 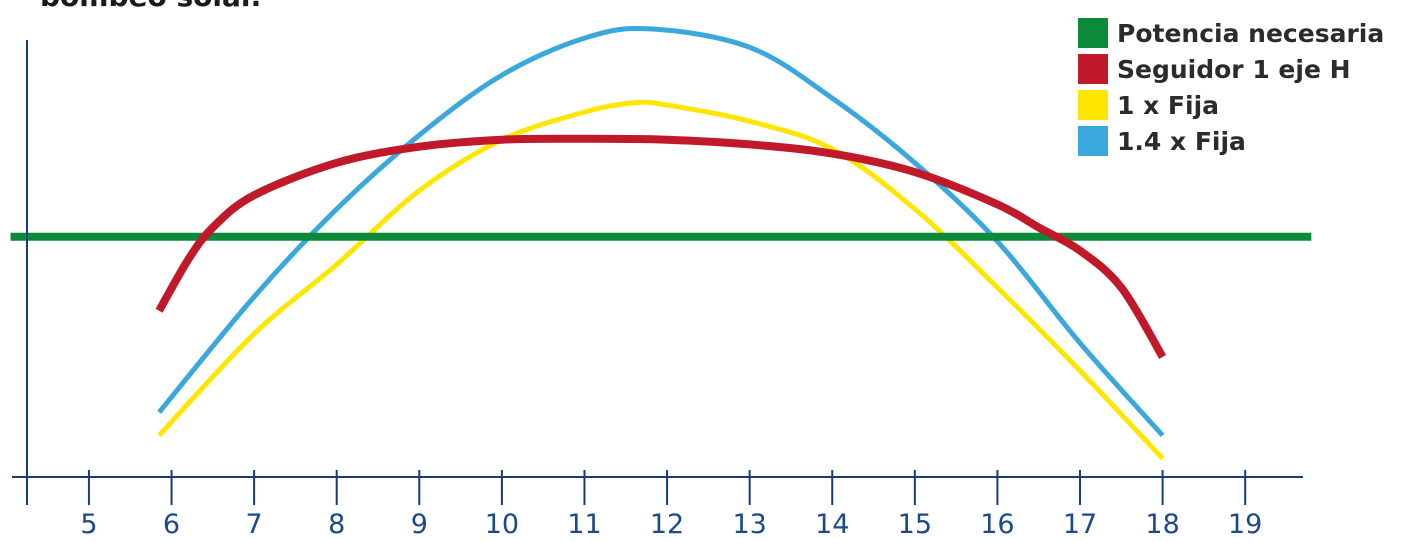 What do you see at coordinates (1080, 524) in the screenshot?
I see `x-tick-label: 17` at bounding box center [1080, 524].